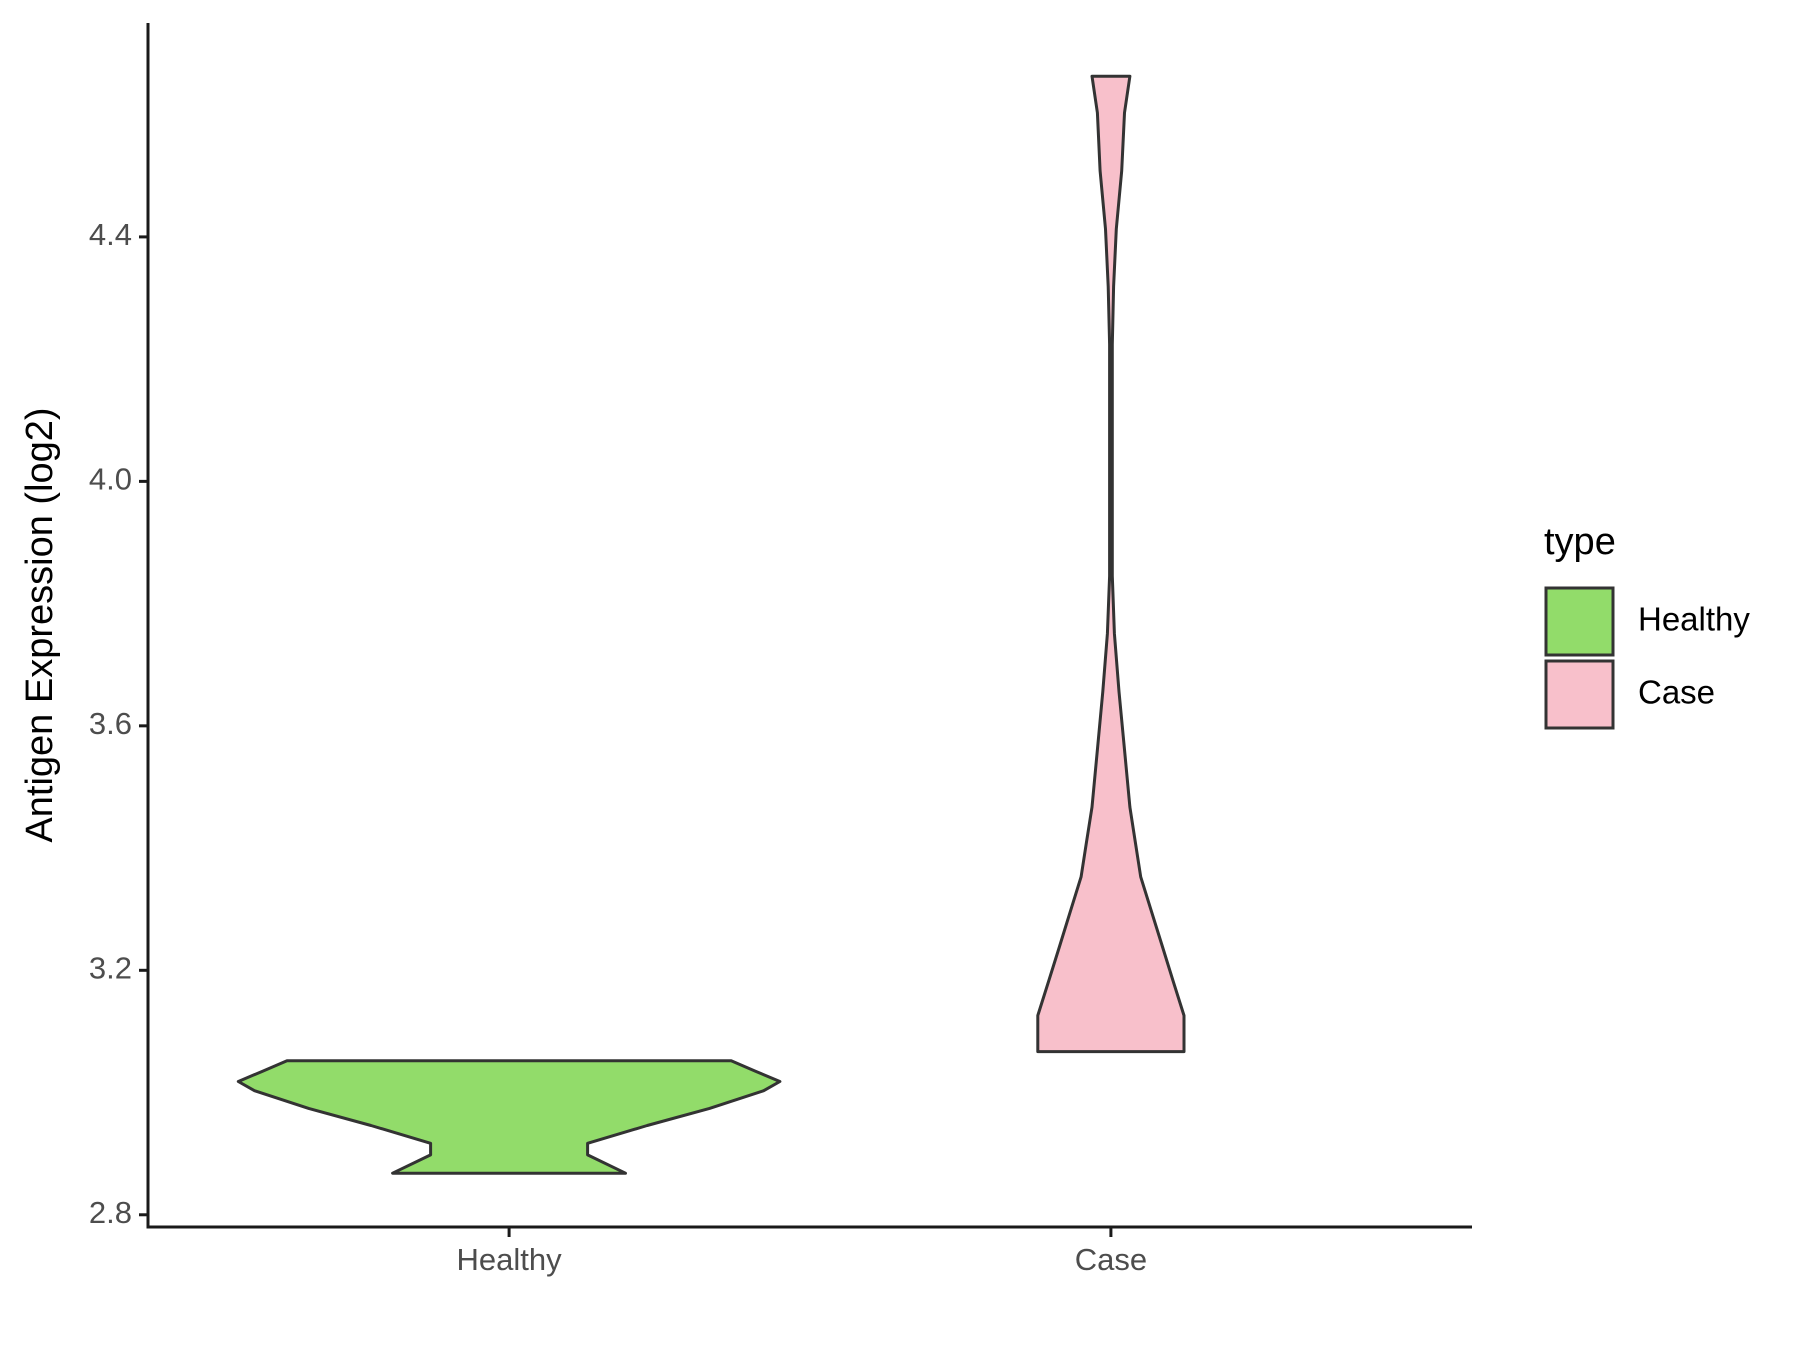 The width and height of the screenshot is (1800, 1350). Describe the element at coordinates (510, 1259) in the screenshot. I see `x-tick-label: Healthy` at that location.